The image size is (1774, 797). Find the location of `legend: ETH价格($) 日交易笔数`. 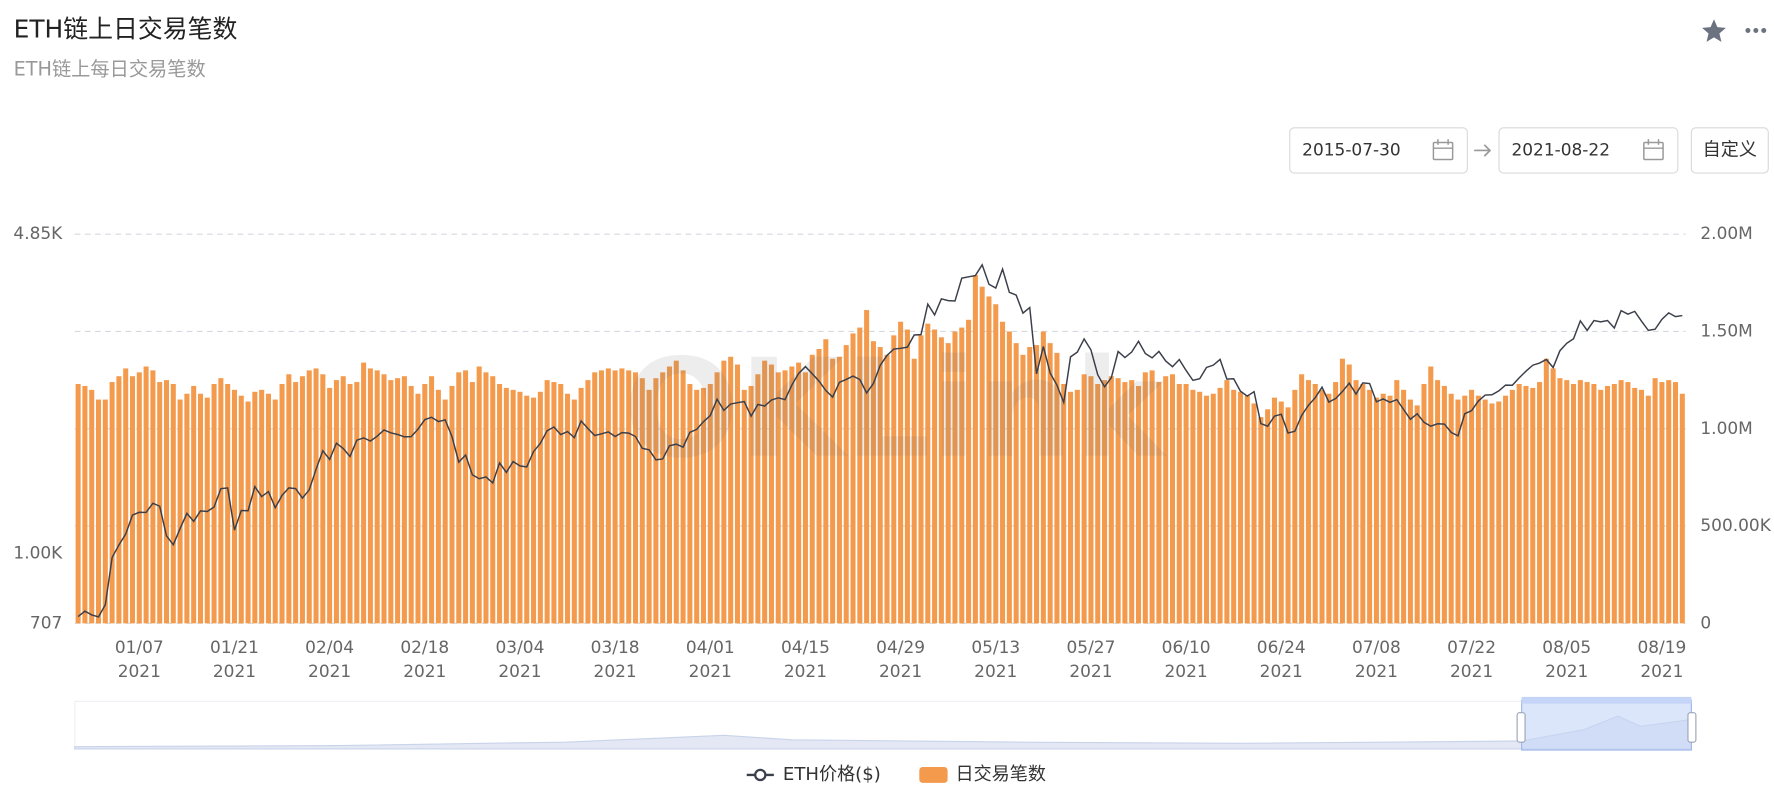

legend: ETH价格($) 日交易笔数 is located at coordinates (896, 774).